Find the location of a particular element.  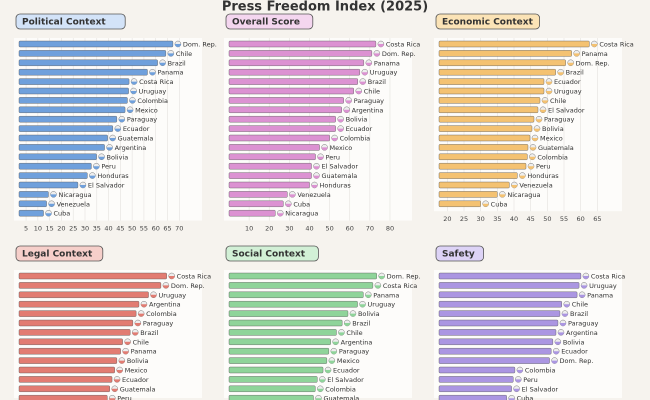

category-label: Bolivia is located at coordinates (138, 361).